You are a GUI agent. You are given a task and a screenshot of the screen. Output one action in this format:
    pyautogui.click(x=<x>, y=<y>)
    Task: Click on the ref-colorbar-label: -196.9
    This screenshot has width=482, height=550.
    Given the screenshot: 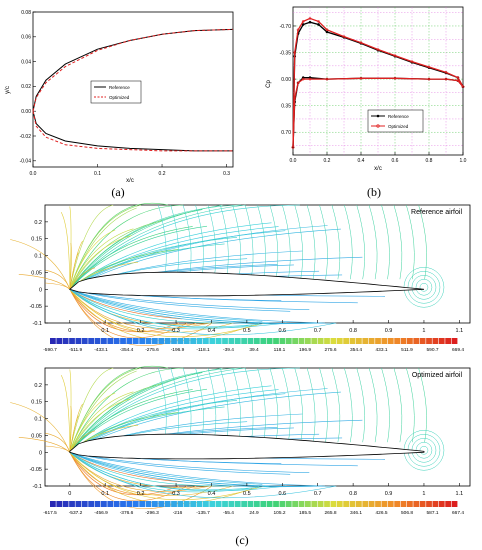 What is the action you would take?
    pyautogui.click(x=178, y=350)
    